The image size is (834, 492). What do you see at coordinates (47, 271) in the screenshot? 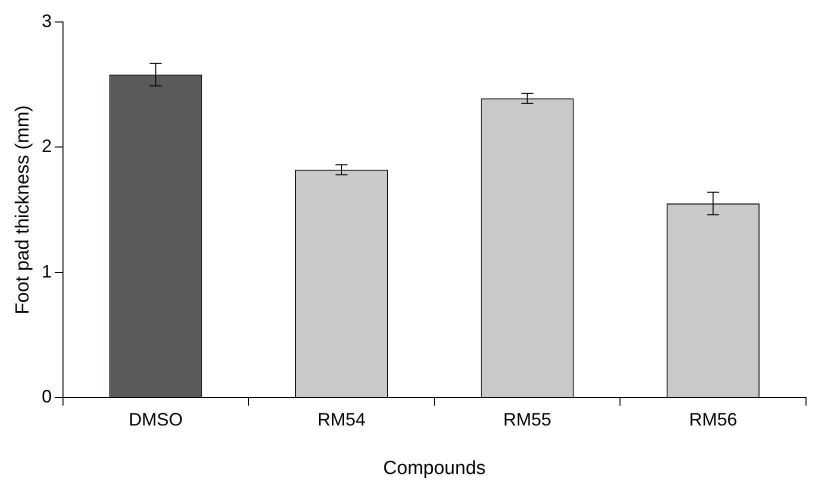
I see `y-tick-label: 1` at bounding box center [47, 271].